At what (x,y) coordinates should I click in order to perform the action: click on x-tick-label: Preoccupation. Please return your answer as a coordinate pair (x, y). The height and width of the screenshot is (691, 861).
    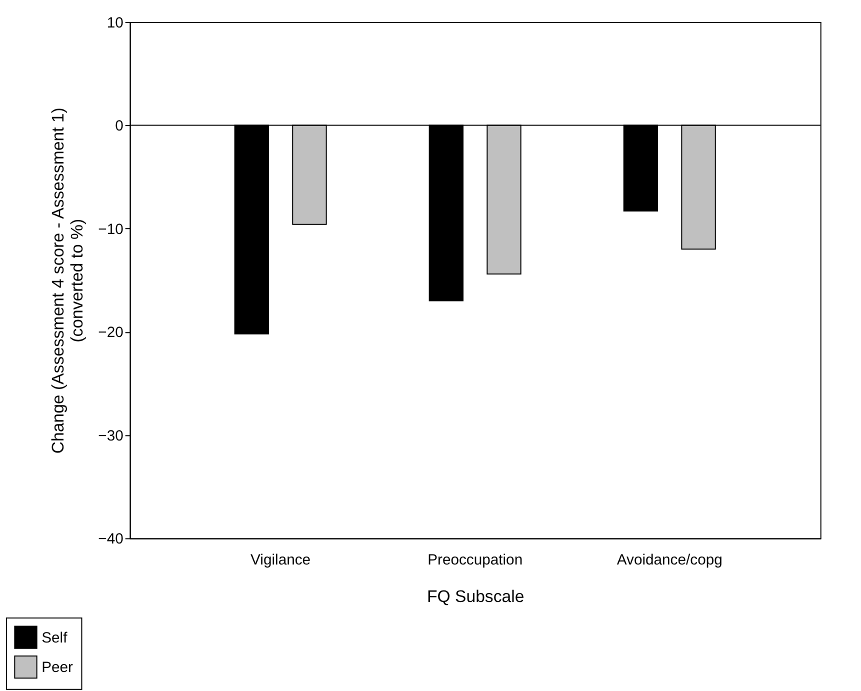
    Looking at the image, I should click on (475, 560).